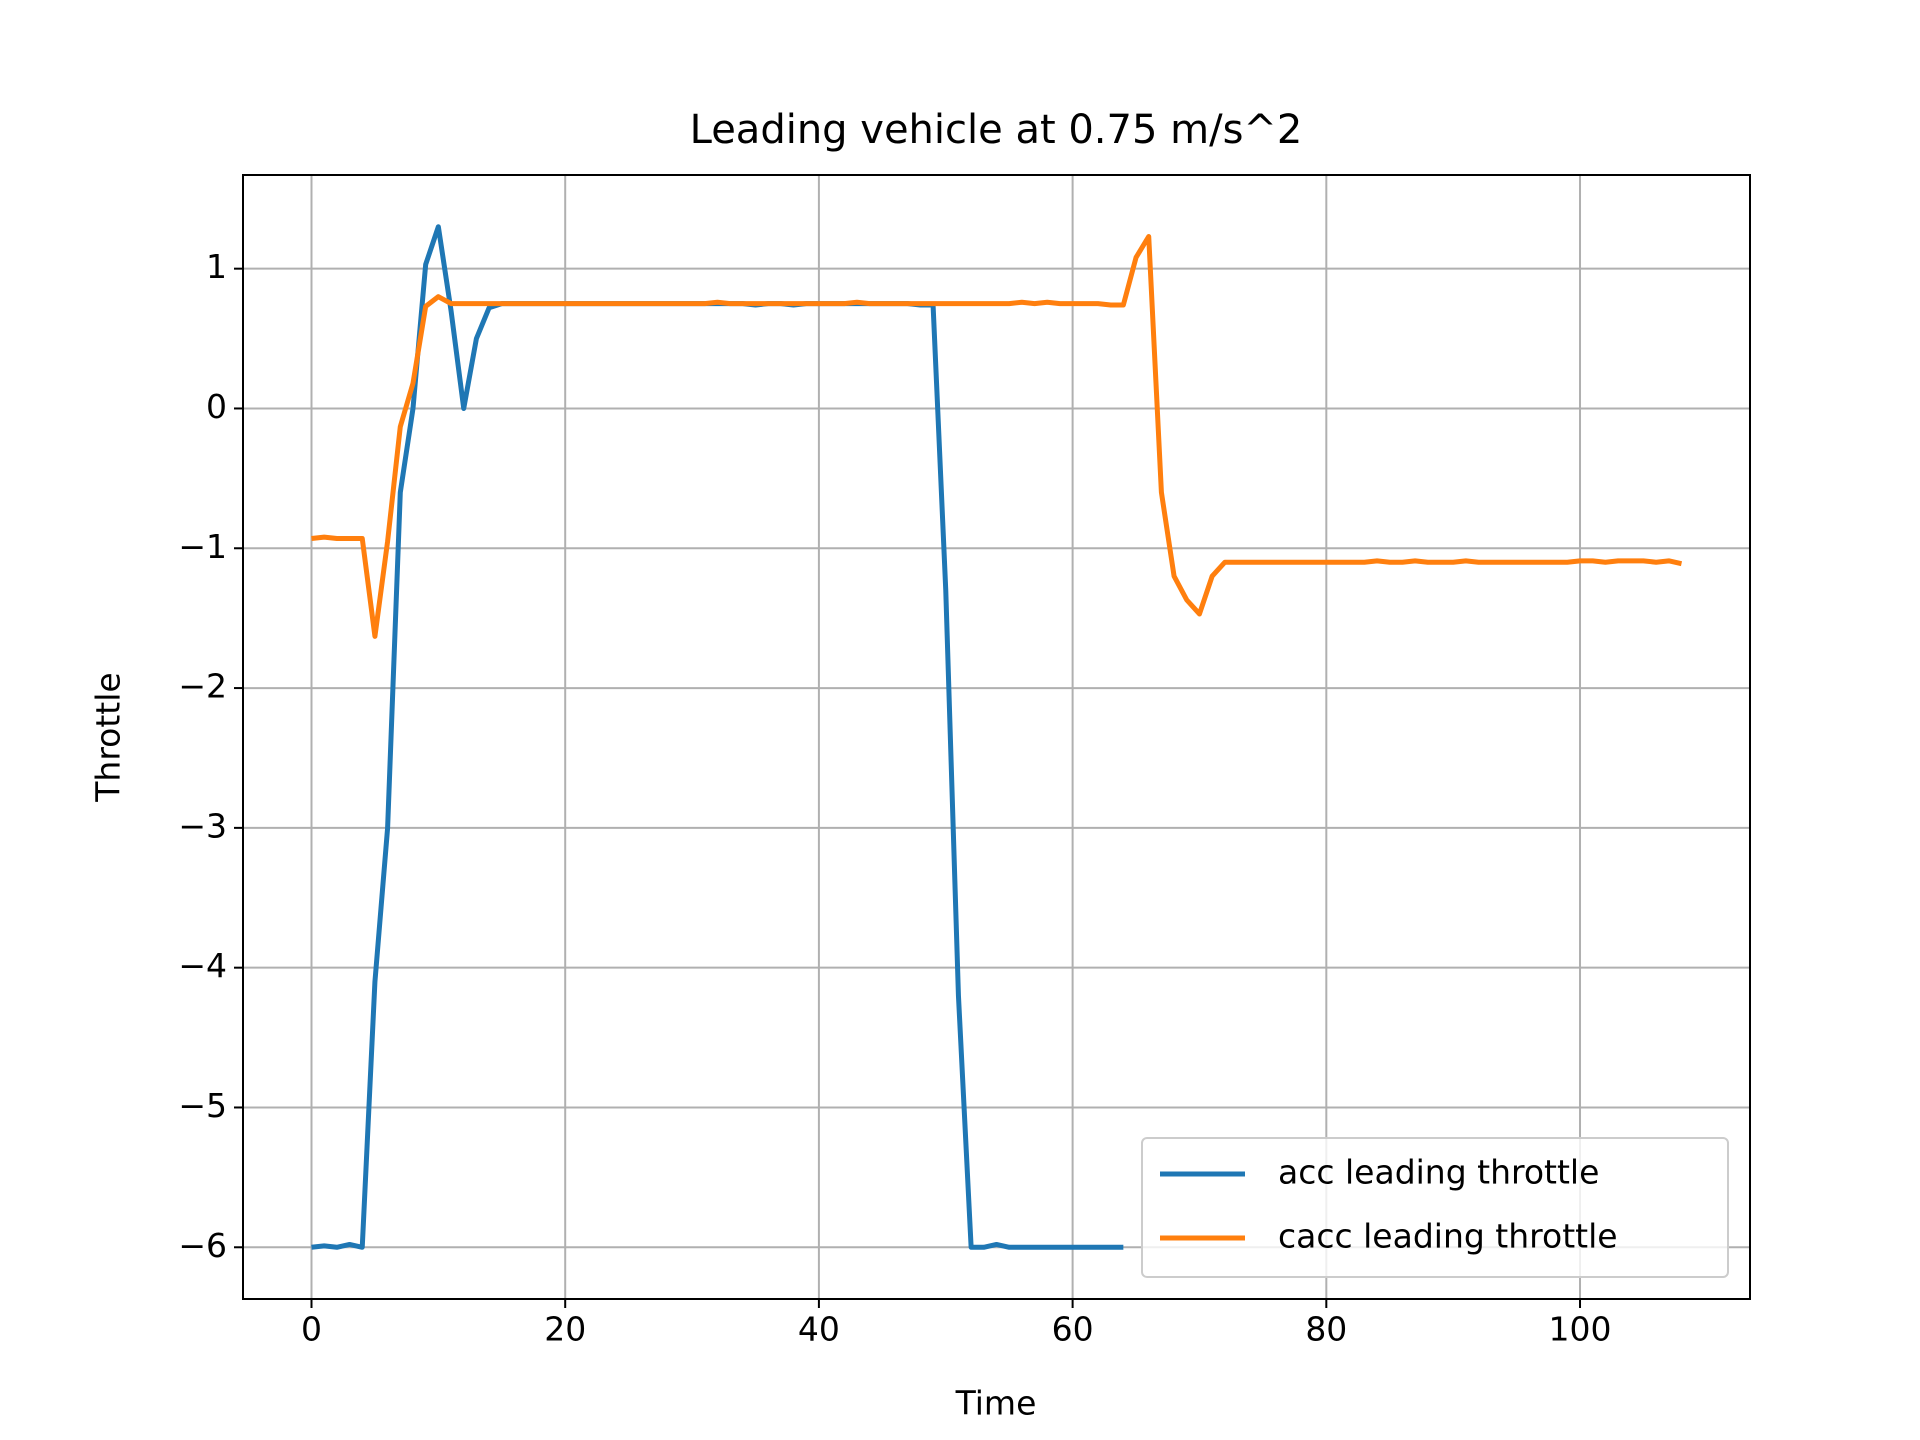  I want to click on y-axis-label: Throttle, so click(108, 737).